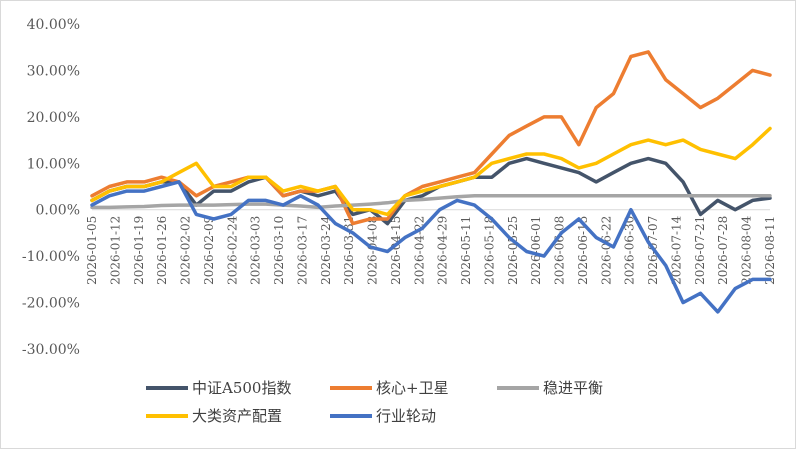 The image size is (796, 449). What do you see at coordinates (162, 250) in the screenshot?
I see `x-tick-label: 2026-01-26` at bounding box center [162, 250].